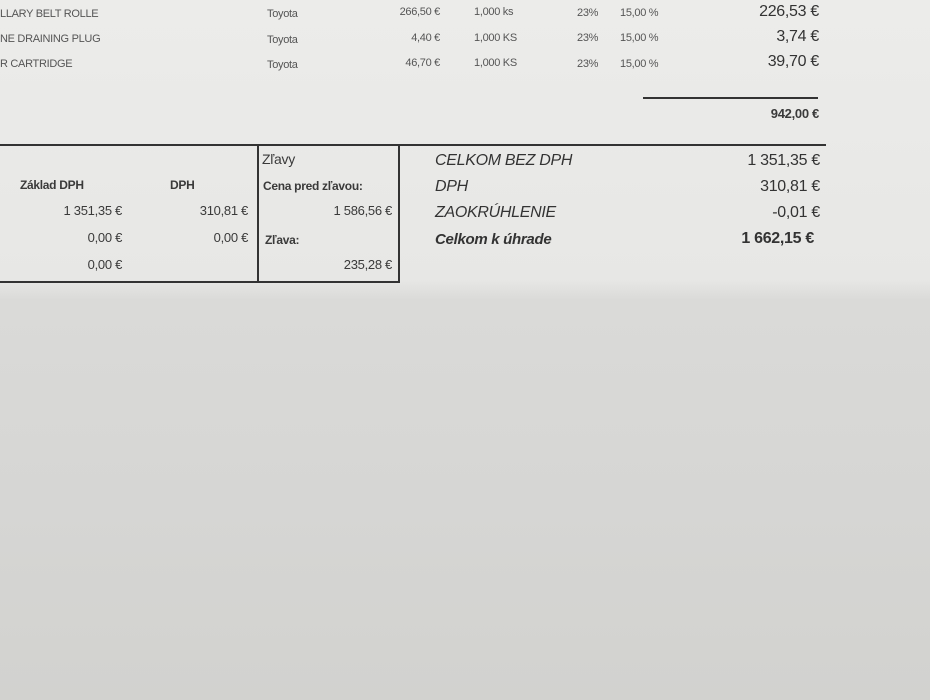 Image resolution: width=930 pixels, height=700 pixels. I want to click on summary-top-border, so click(413, 145).